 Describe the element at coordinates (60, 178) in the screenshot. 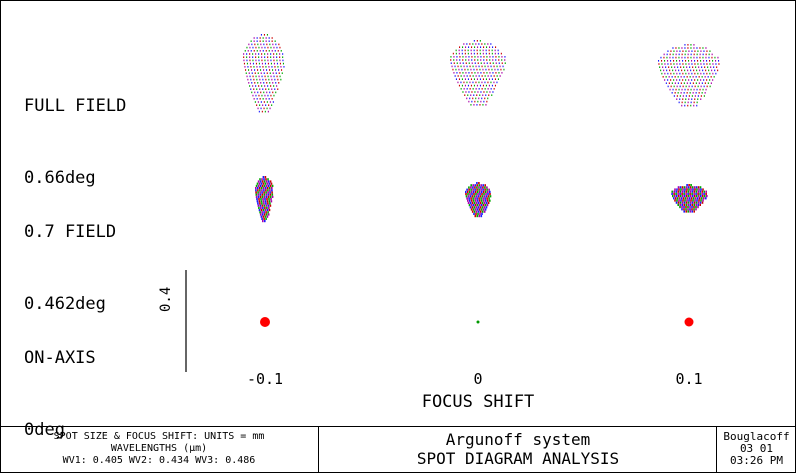

I see `row-angle: 0.66deg` at that location.